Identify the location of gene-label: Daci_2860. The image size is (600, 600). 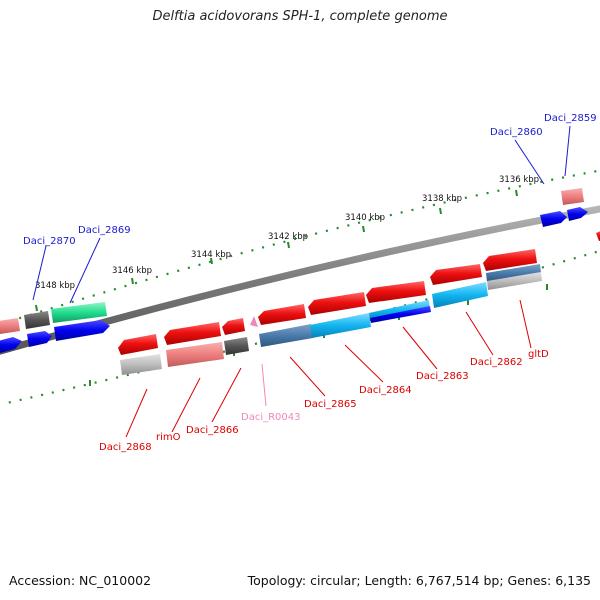
(516, 132).